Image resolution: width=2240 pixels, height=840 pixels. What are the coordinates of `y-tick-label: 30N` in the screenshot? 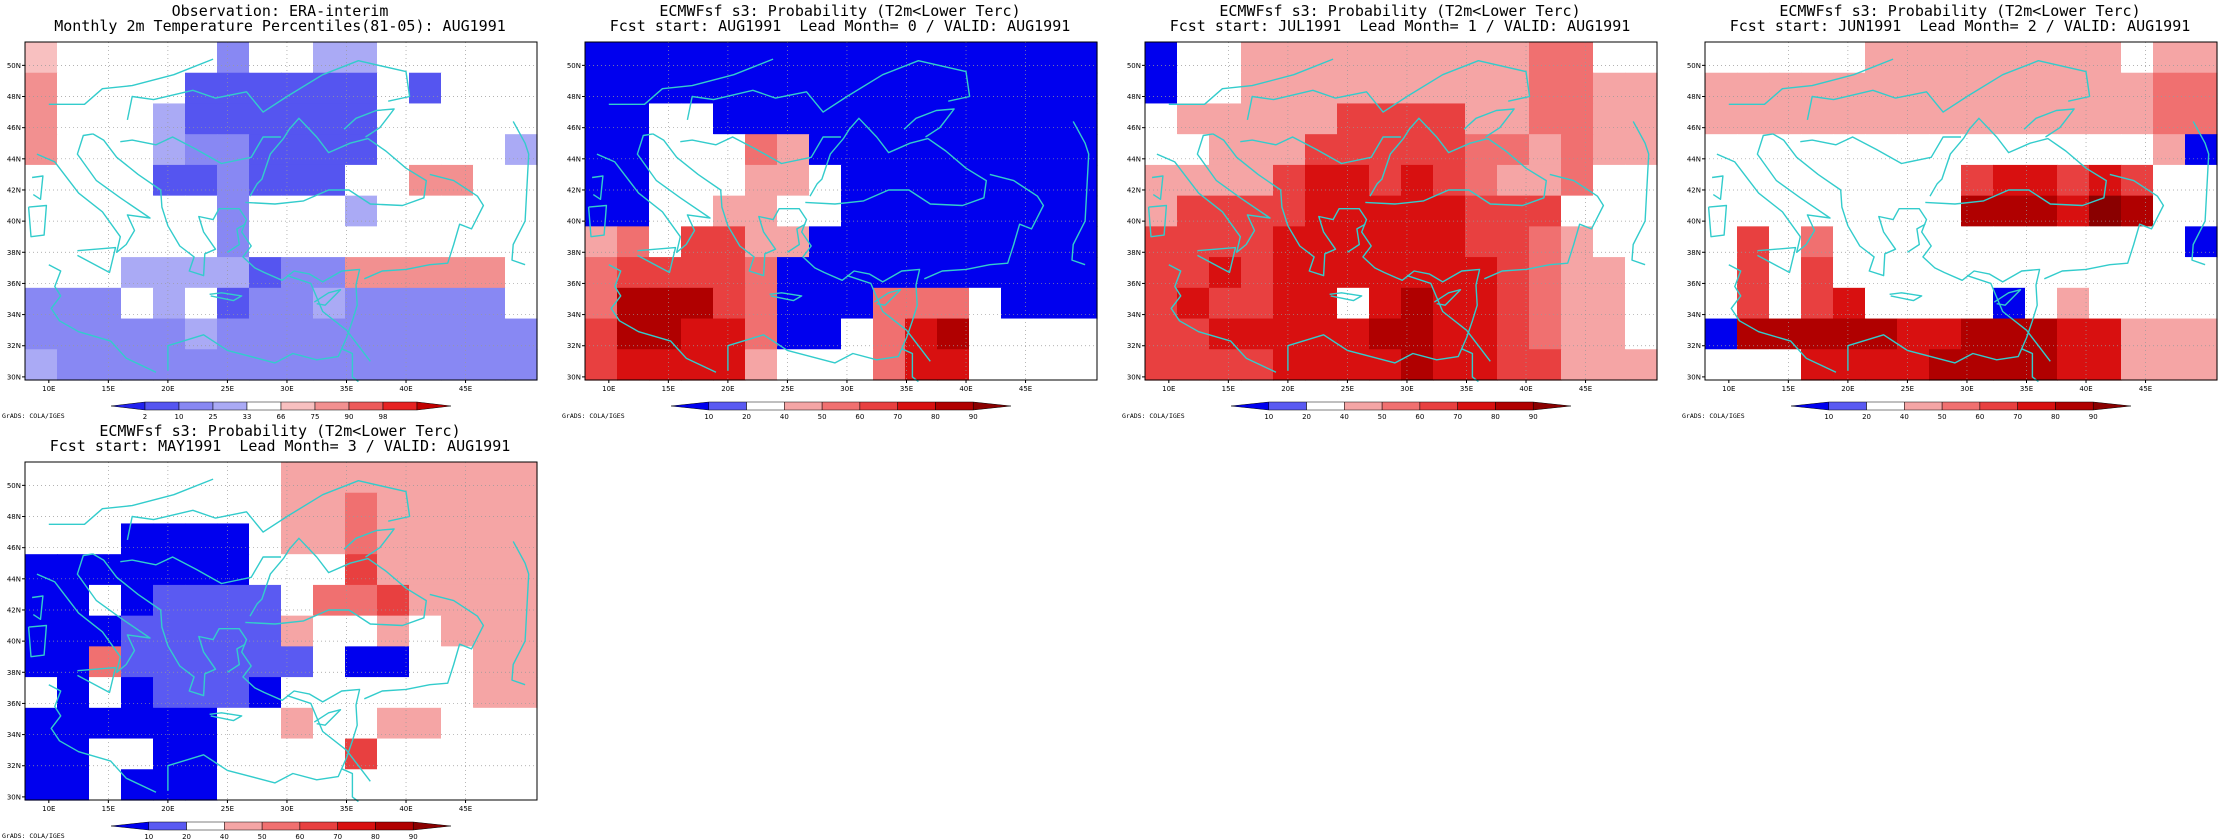 It's located at (14, 377).